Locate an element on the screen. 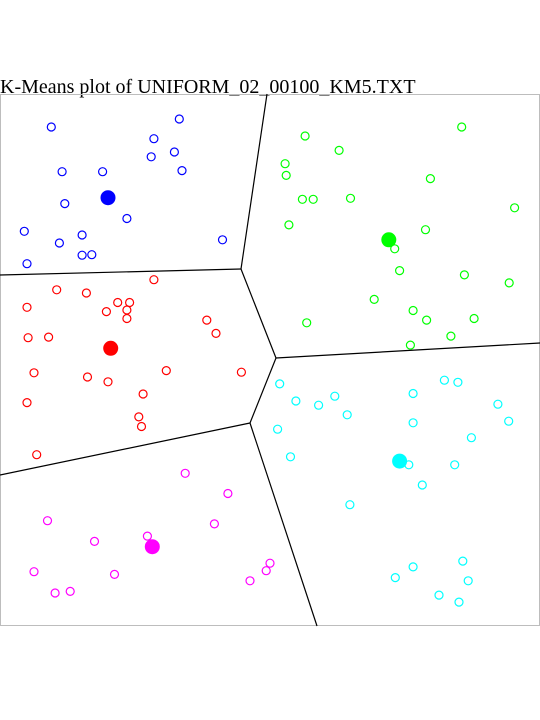 The image size is (540, 720). boundary-blue-red is located at coordinates (121, 272).